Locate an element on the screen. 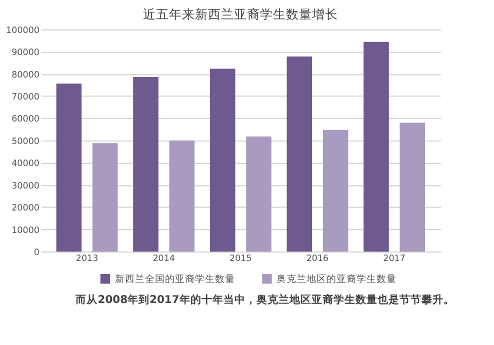 The image size is (494, 345). chart-title: 近五年来新西兰亚裔学生数量增长 is located at coordinates (240, 14).